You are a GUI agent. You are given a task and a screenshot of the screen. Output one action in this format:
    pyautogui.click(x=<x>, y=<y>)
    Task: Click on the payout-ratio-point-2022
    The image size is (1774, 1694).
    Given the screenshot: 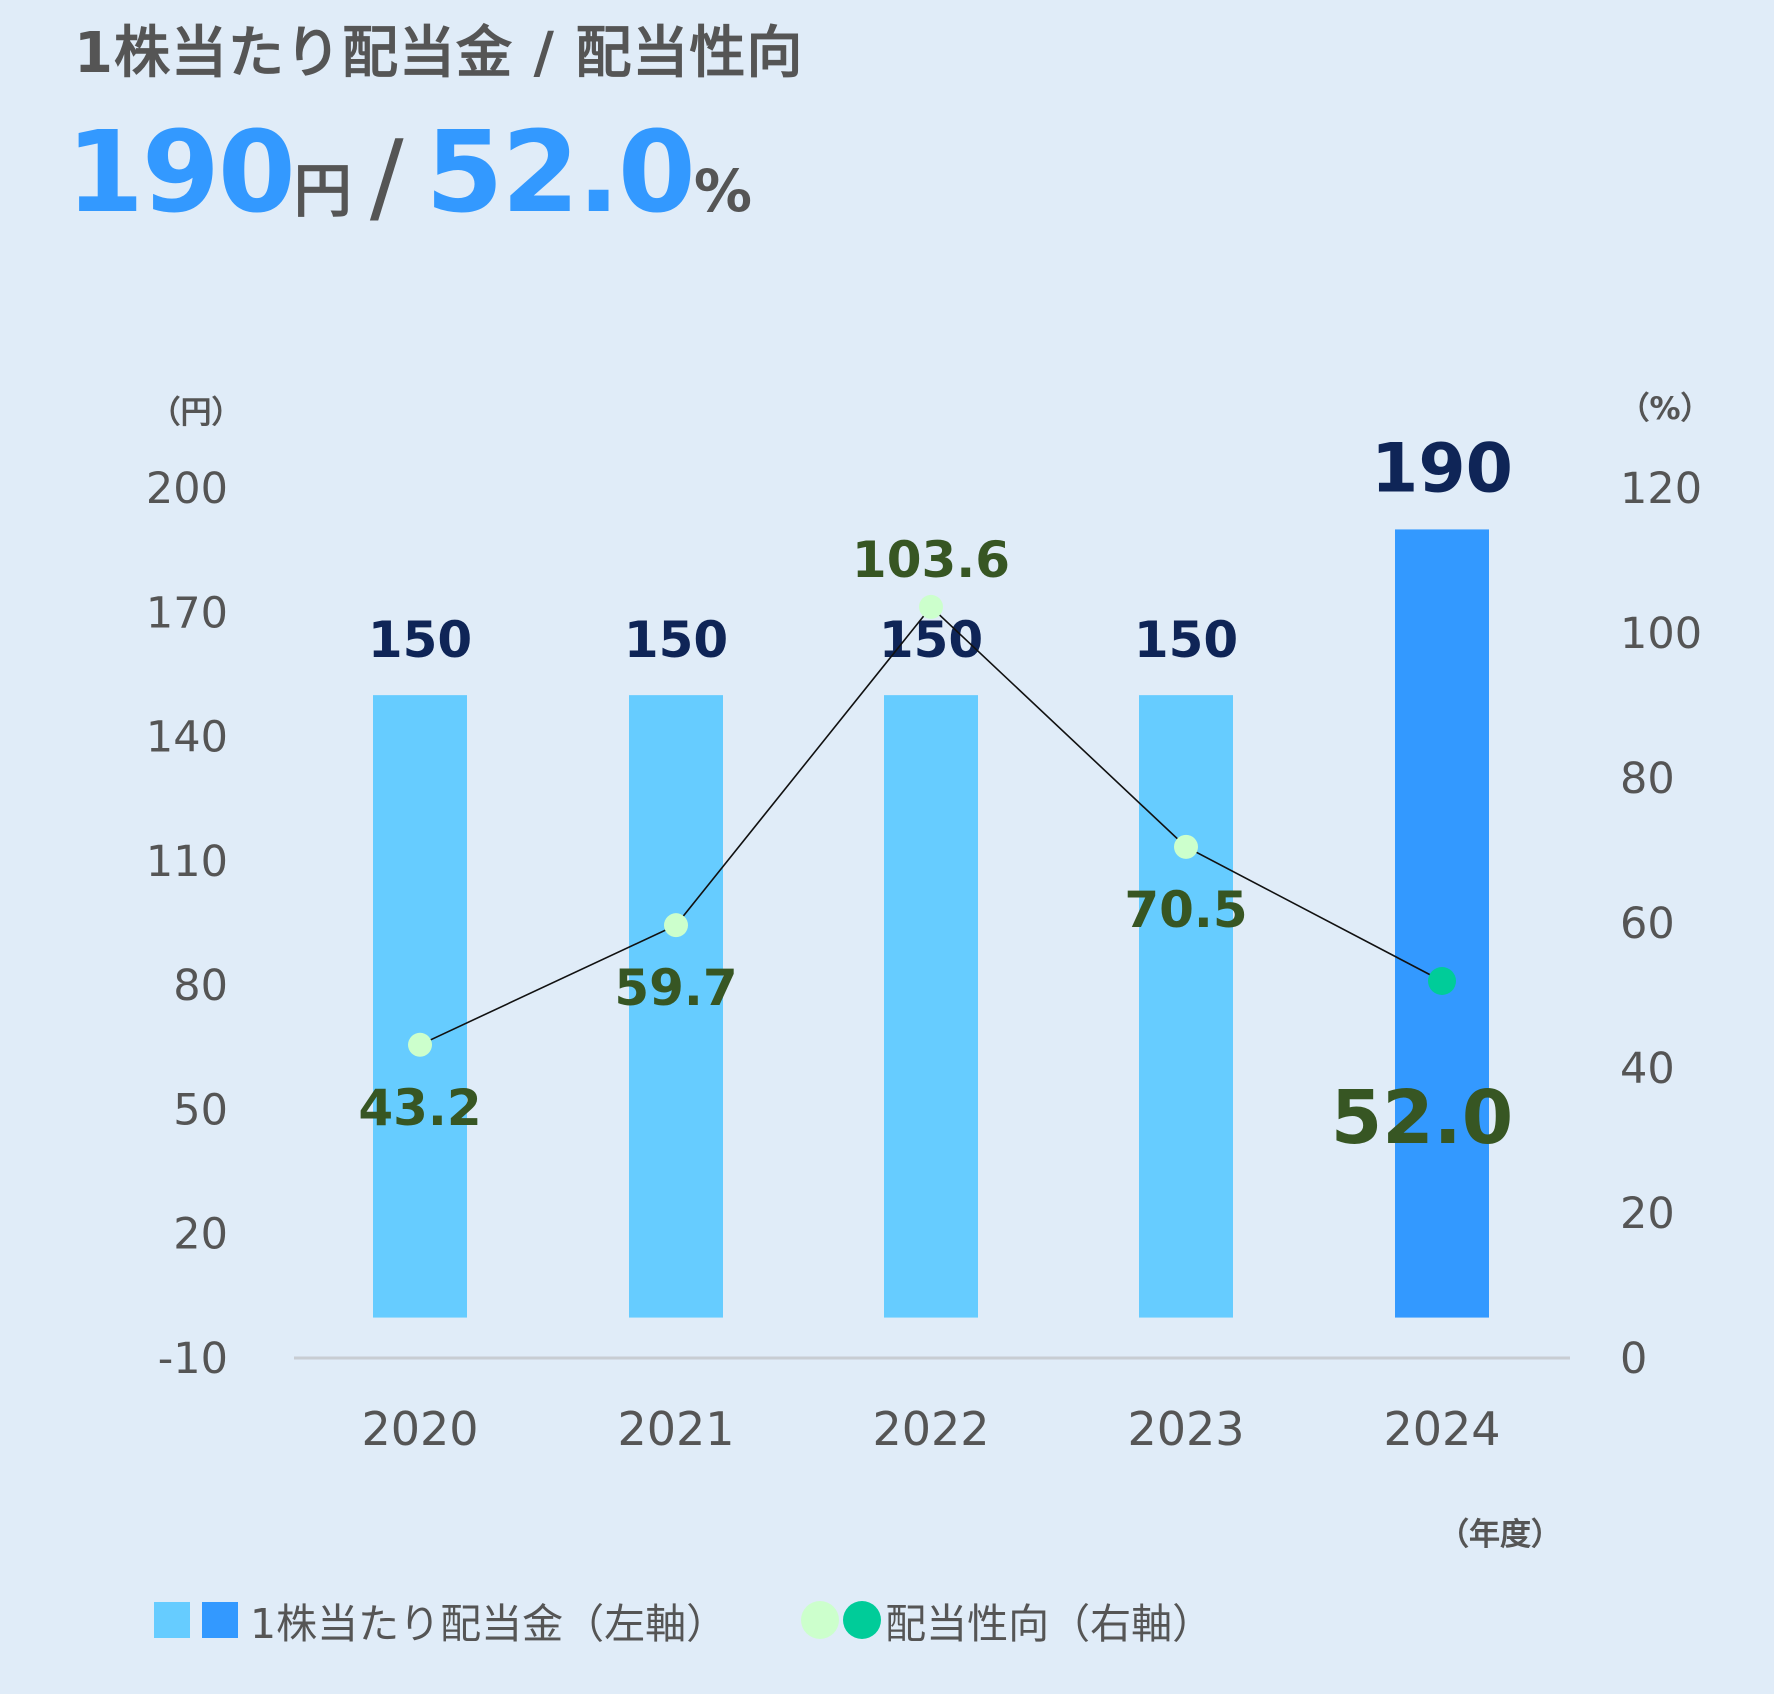 What is the action you would take?
    pyautogui.click(x=931, y=606)
    